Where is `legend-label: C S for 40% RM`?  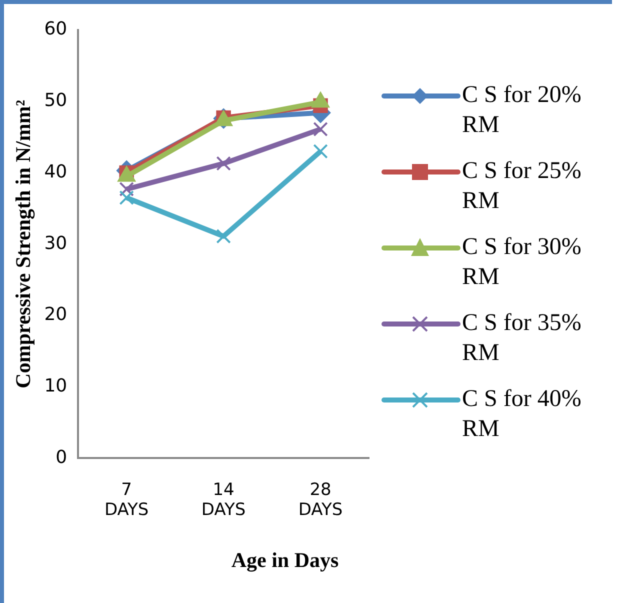 legend-label: C S for 40% RM is located at coordinates (522, 414).